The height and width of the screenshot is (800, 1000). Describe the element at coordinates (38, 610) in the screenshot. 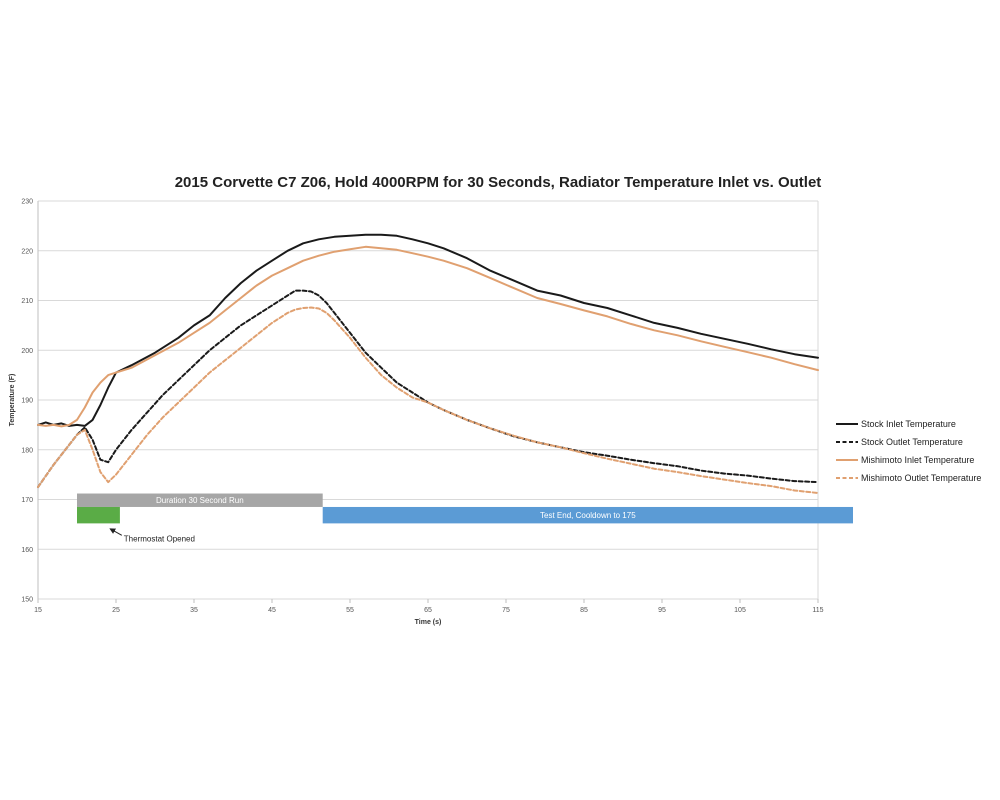

I see `x-tick-label: 15` at that location.